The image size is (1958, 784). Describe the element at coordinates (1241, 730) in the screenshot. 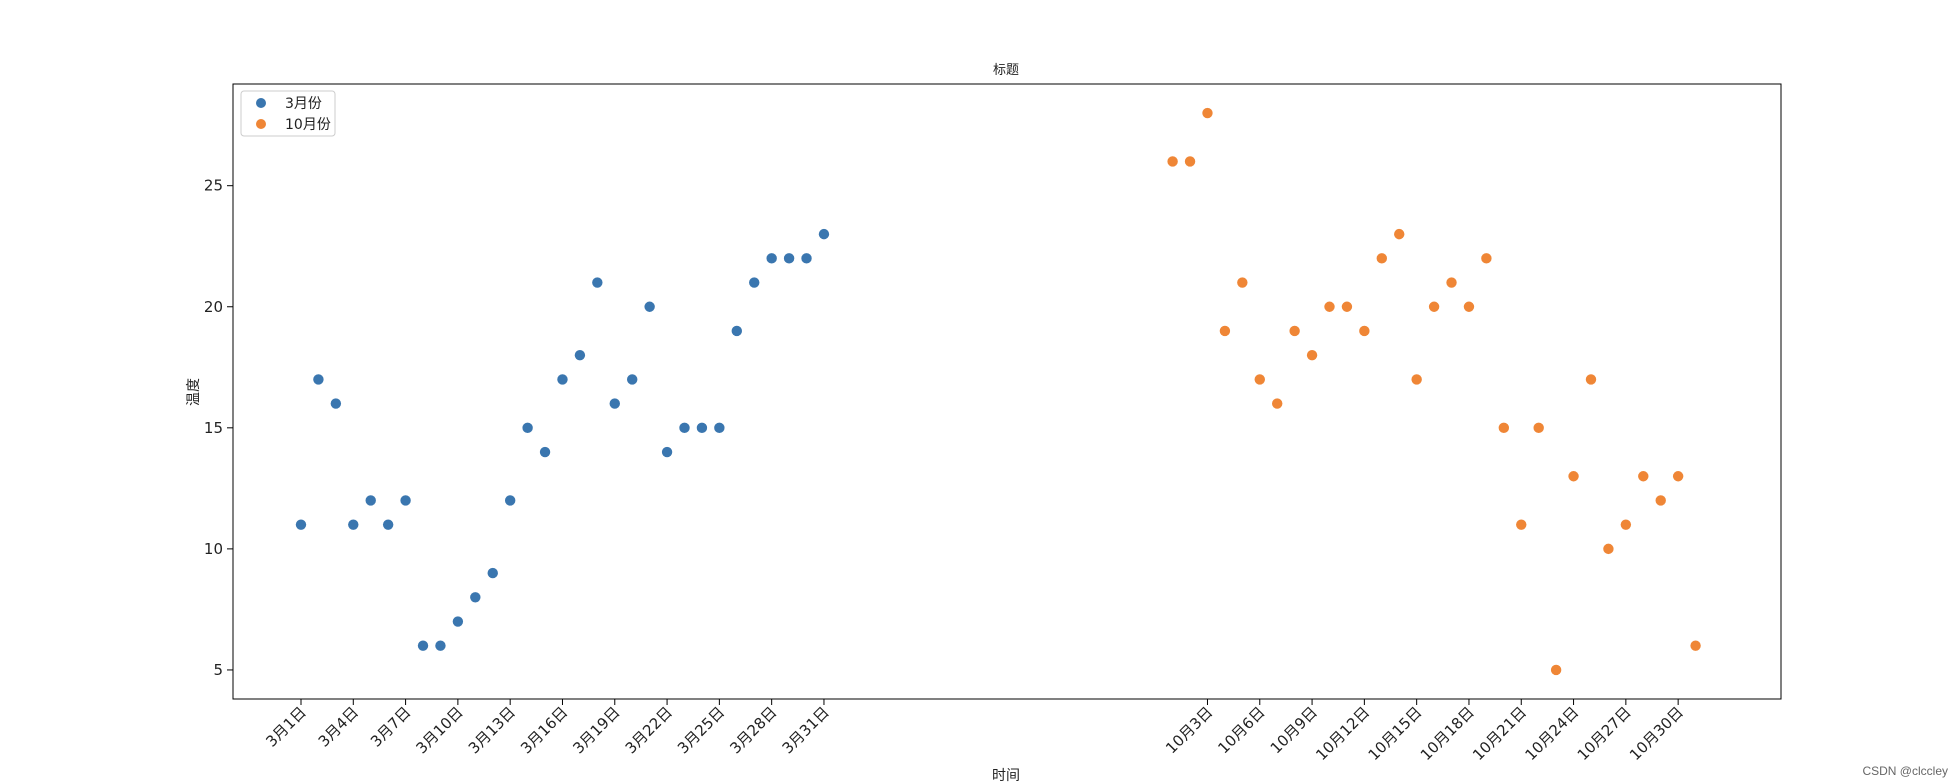

I see `x-tick-label: 10月6日` at that location.